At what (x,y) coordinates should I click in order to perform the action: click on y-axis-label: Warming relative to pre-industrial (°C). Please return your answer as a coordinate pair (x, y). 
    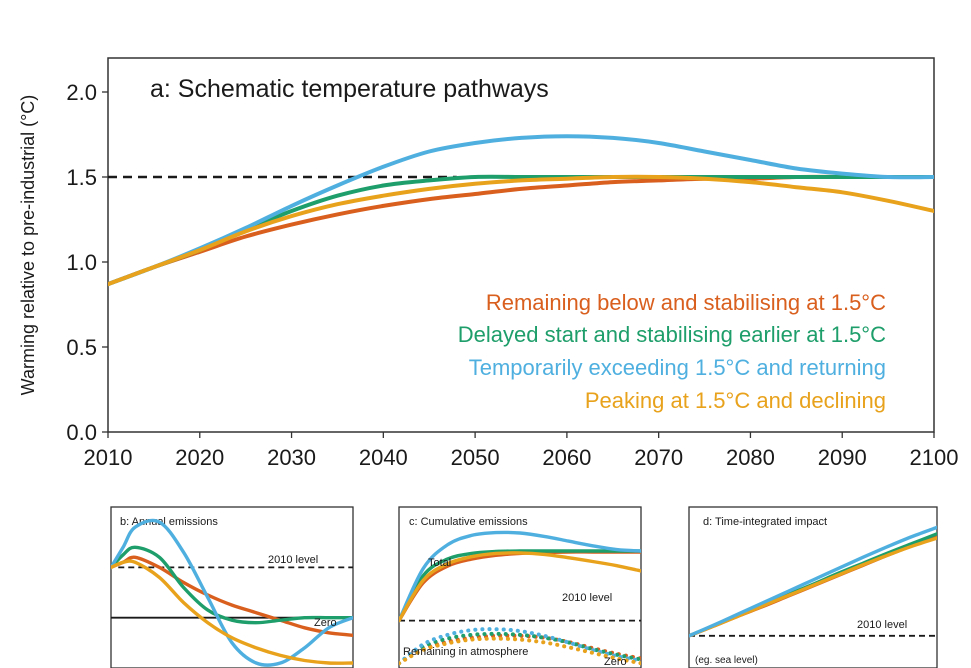
    Looking at the image, I should click on (28, 245).